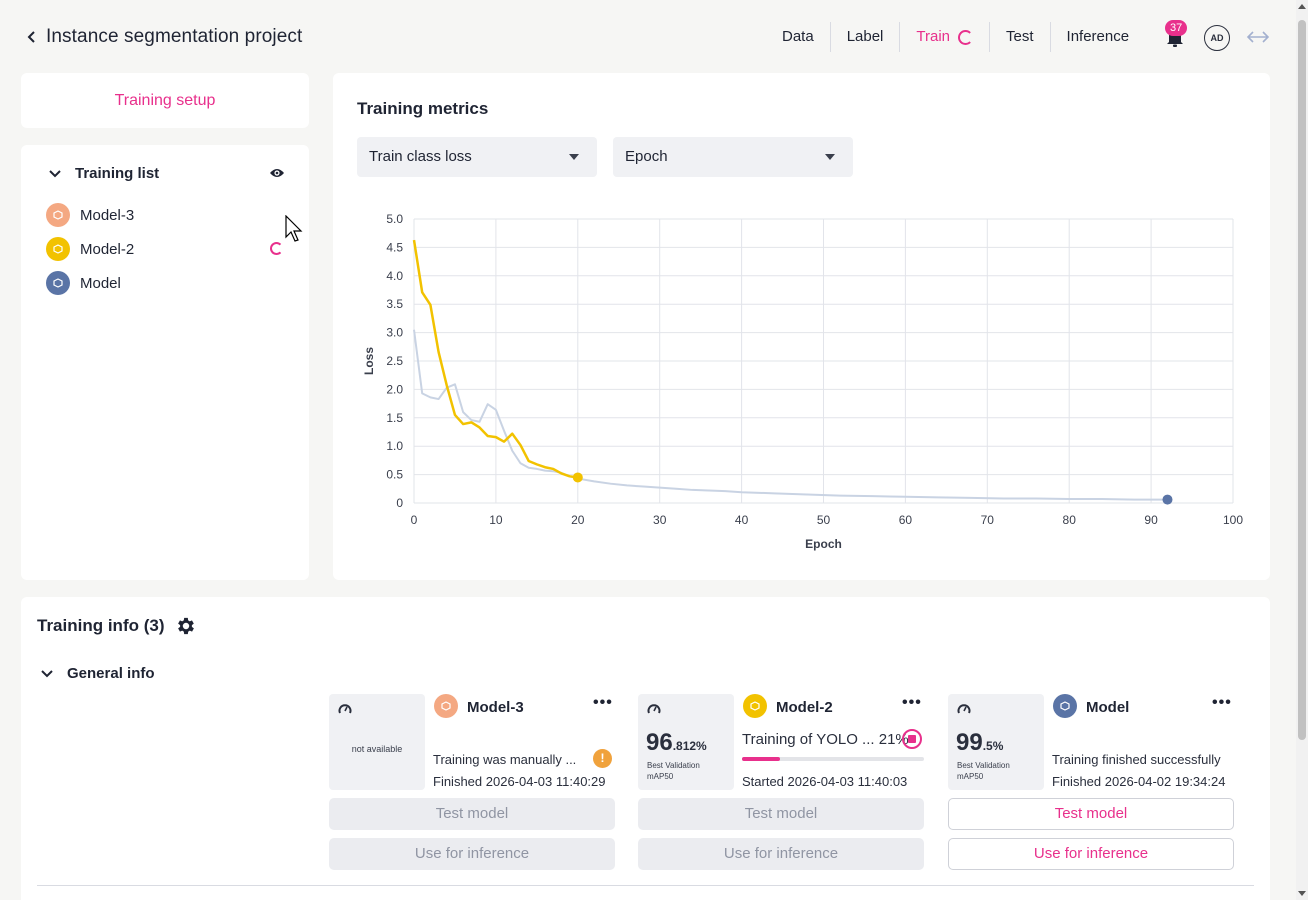 The image size is (1308, 900). I want to click on caret-down-icon, so click(830, 157).